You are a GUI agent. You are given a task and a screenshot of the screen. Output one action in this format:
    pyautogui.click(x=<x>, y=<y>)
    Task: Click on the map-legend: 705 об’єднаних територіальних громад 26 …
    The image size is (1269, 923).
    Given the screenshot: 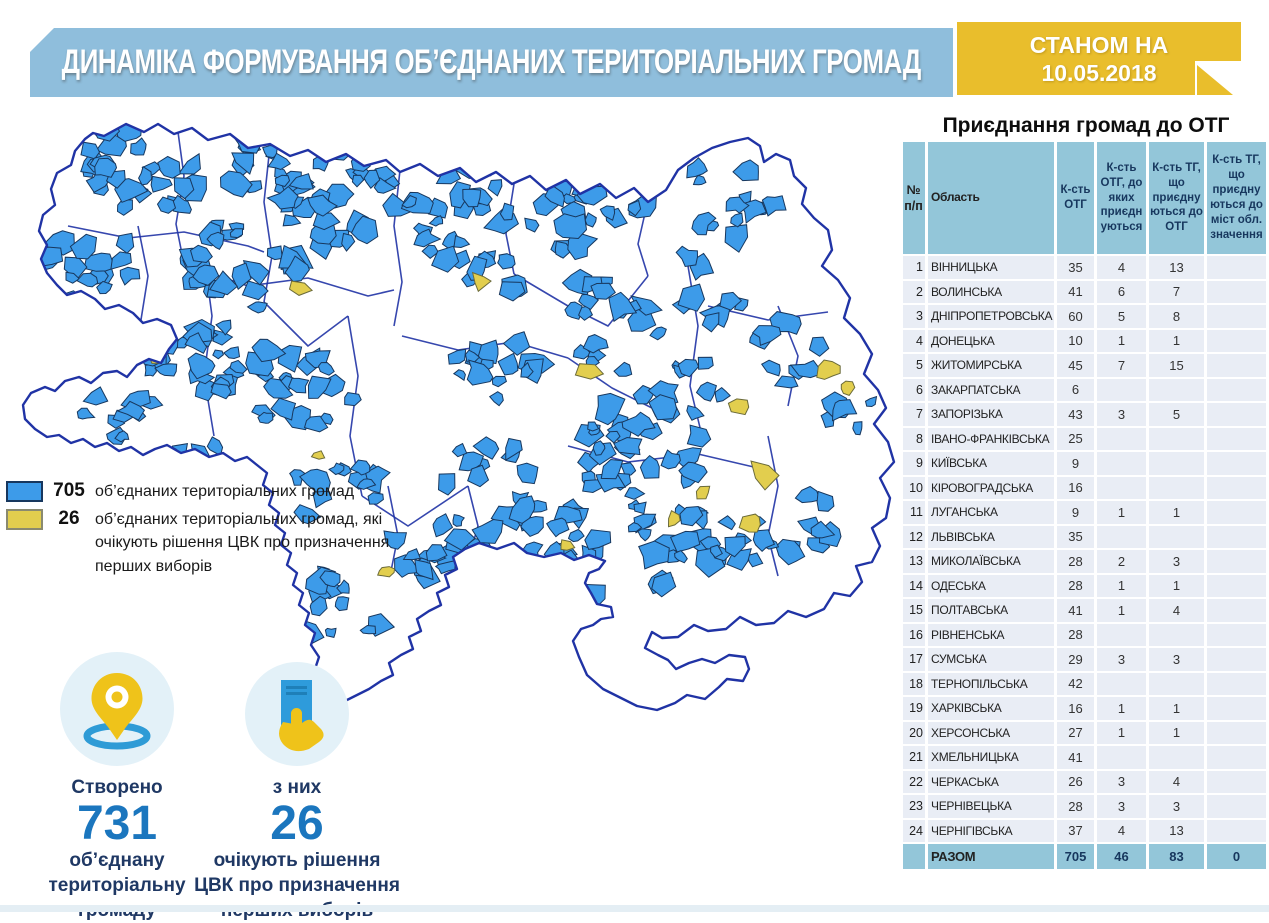 What is the action you would take?
    pyautogui.click(x=216, y=531)
    